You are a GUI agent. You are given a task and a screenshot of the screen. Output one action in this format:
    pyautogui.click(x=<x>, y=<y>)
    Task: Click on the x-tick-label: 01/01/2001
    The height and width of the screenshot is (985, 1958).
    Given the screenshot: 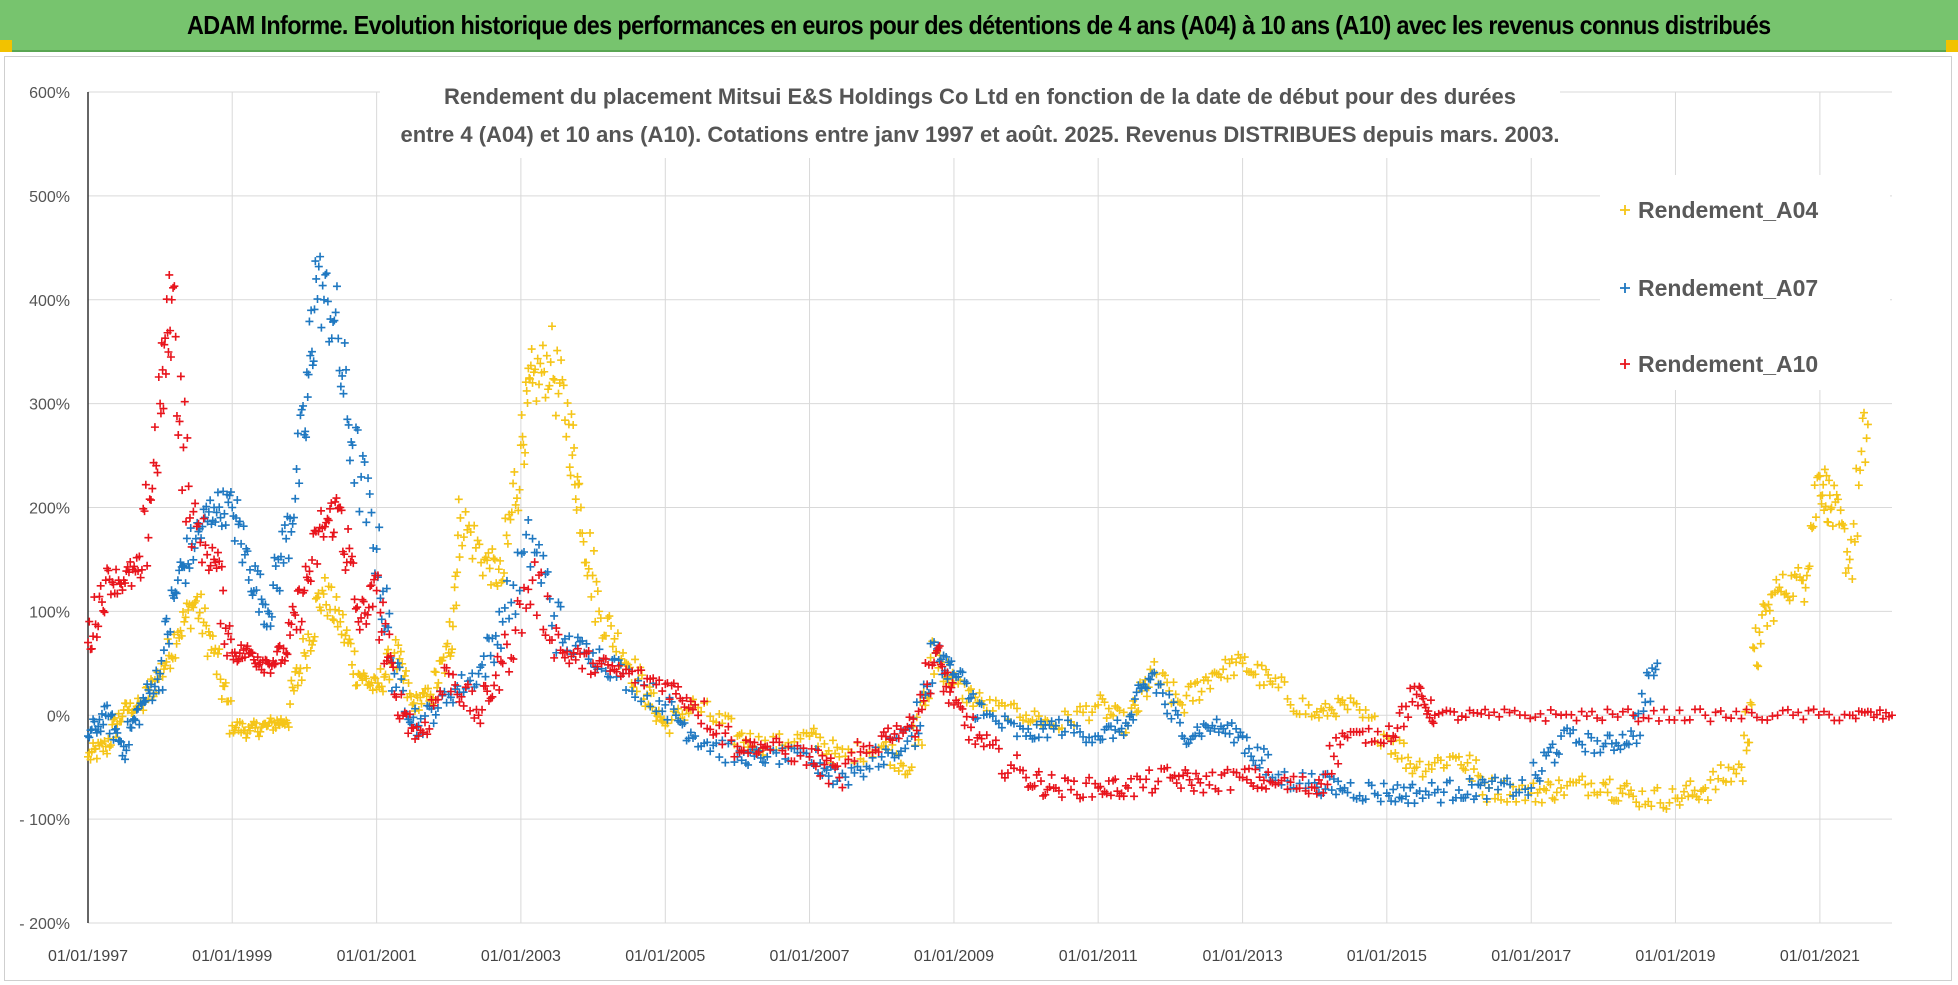 What is the action you would take?
    pyautogui.click(x=377, y=956)
    